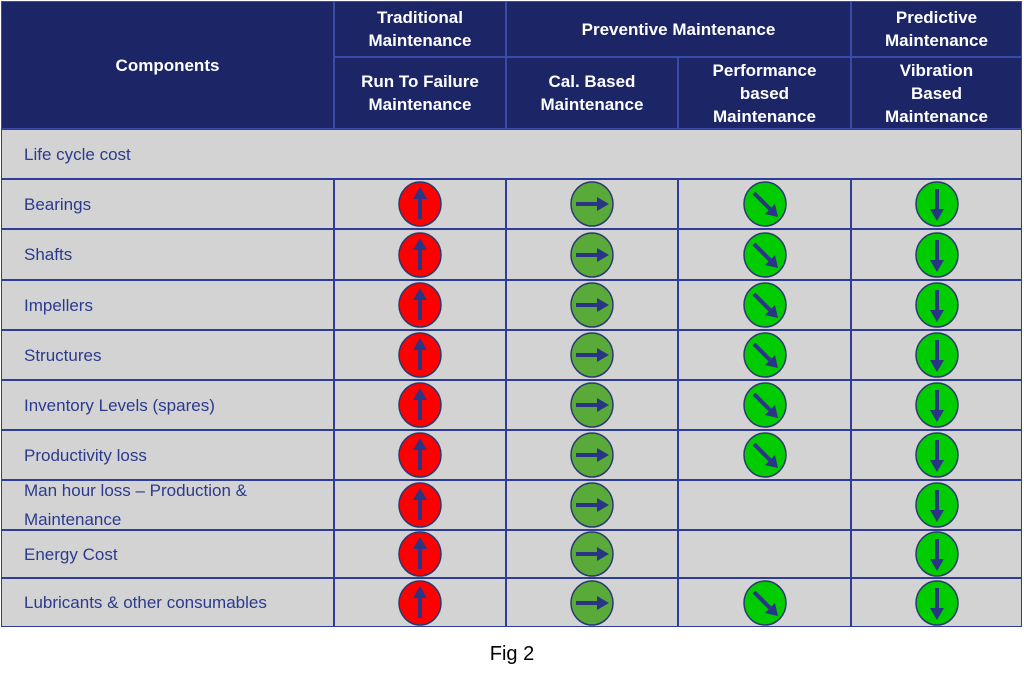 The image size is (1024, 687). Describe the element at coordinates (420, 29) in the screenshot. I see `header-group-traditional: Traditional Maintenance` at that location.